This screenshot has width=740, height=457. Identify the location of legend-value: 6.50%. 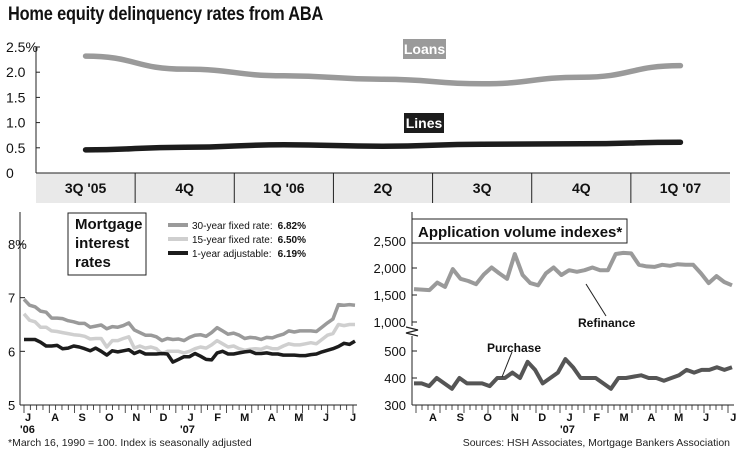
(292, 240).